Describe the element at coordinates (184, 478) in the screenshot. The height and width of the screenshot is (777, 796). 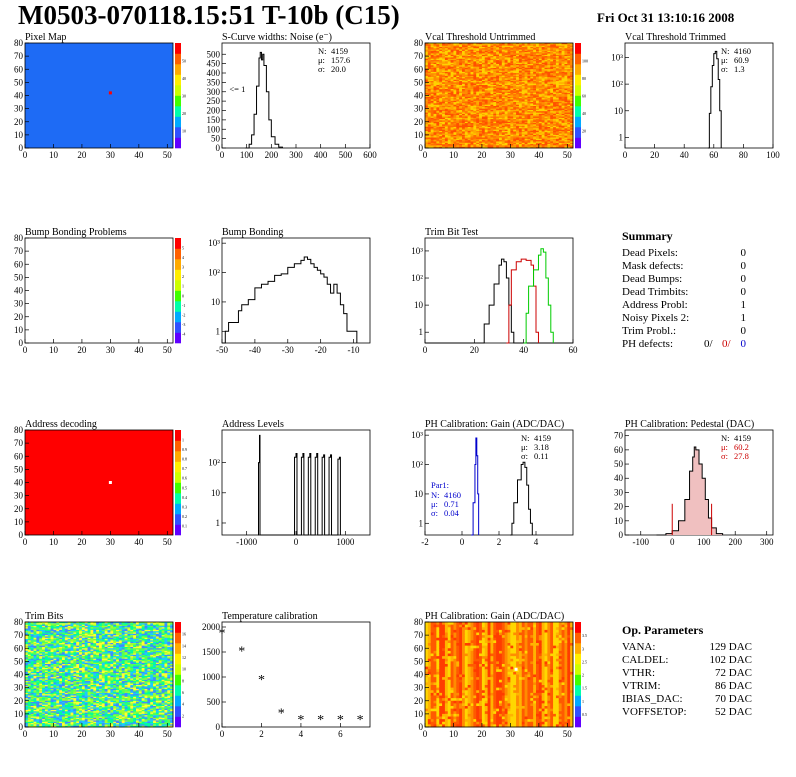
I see `palette-tick-label: 0.6` at that location.